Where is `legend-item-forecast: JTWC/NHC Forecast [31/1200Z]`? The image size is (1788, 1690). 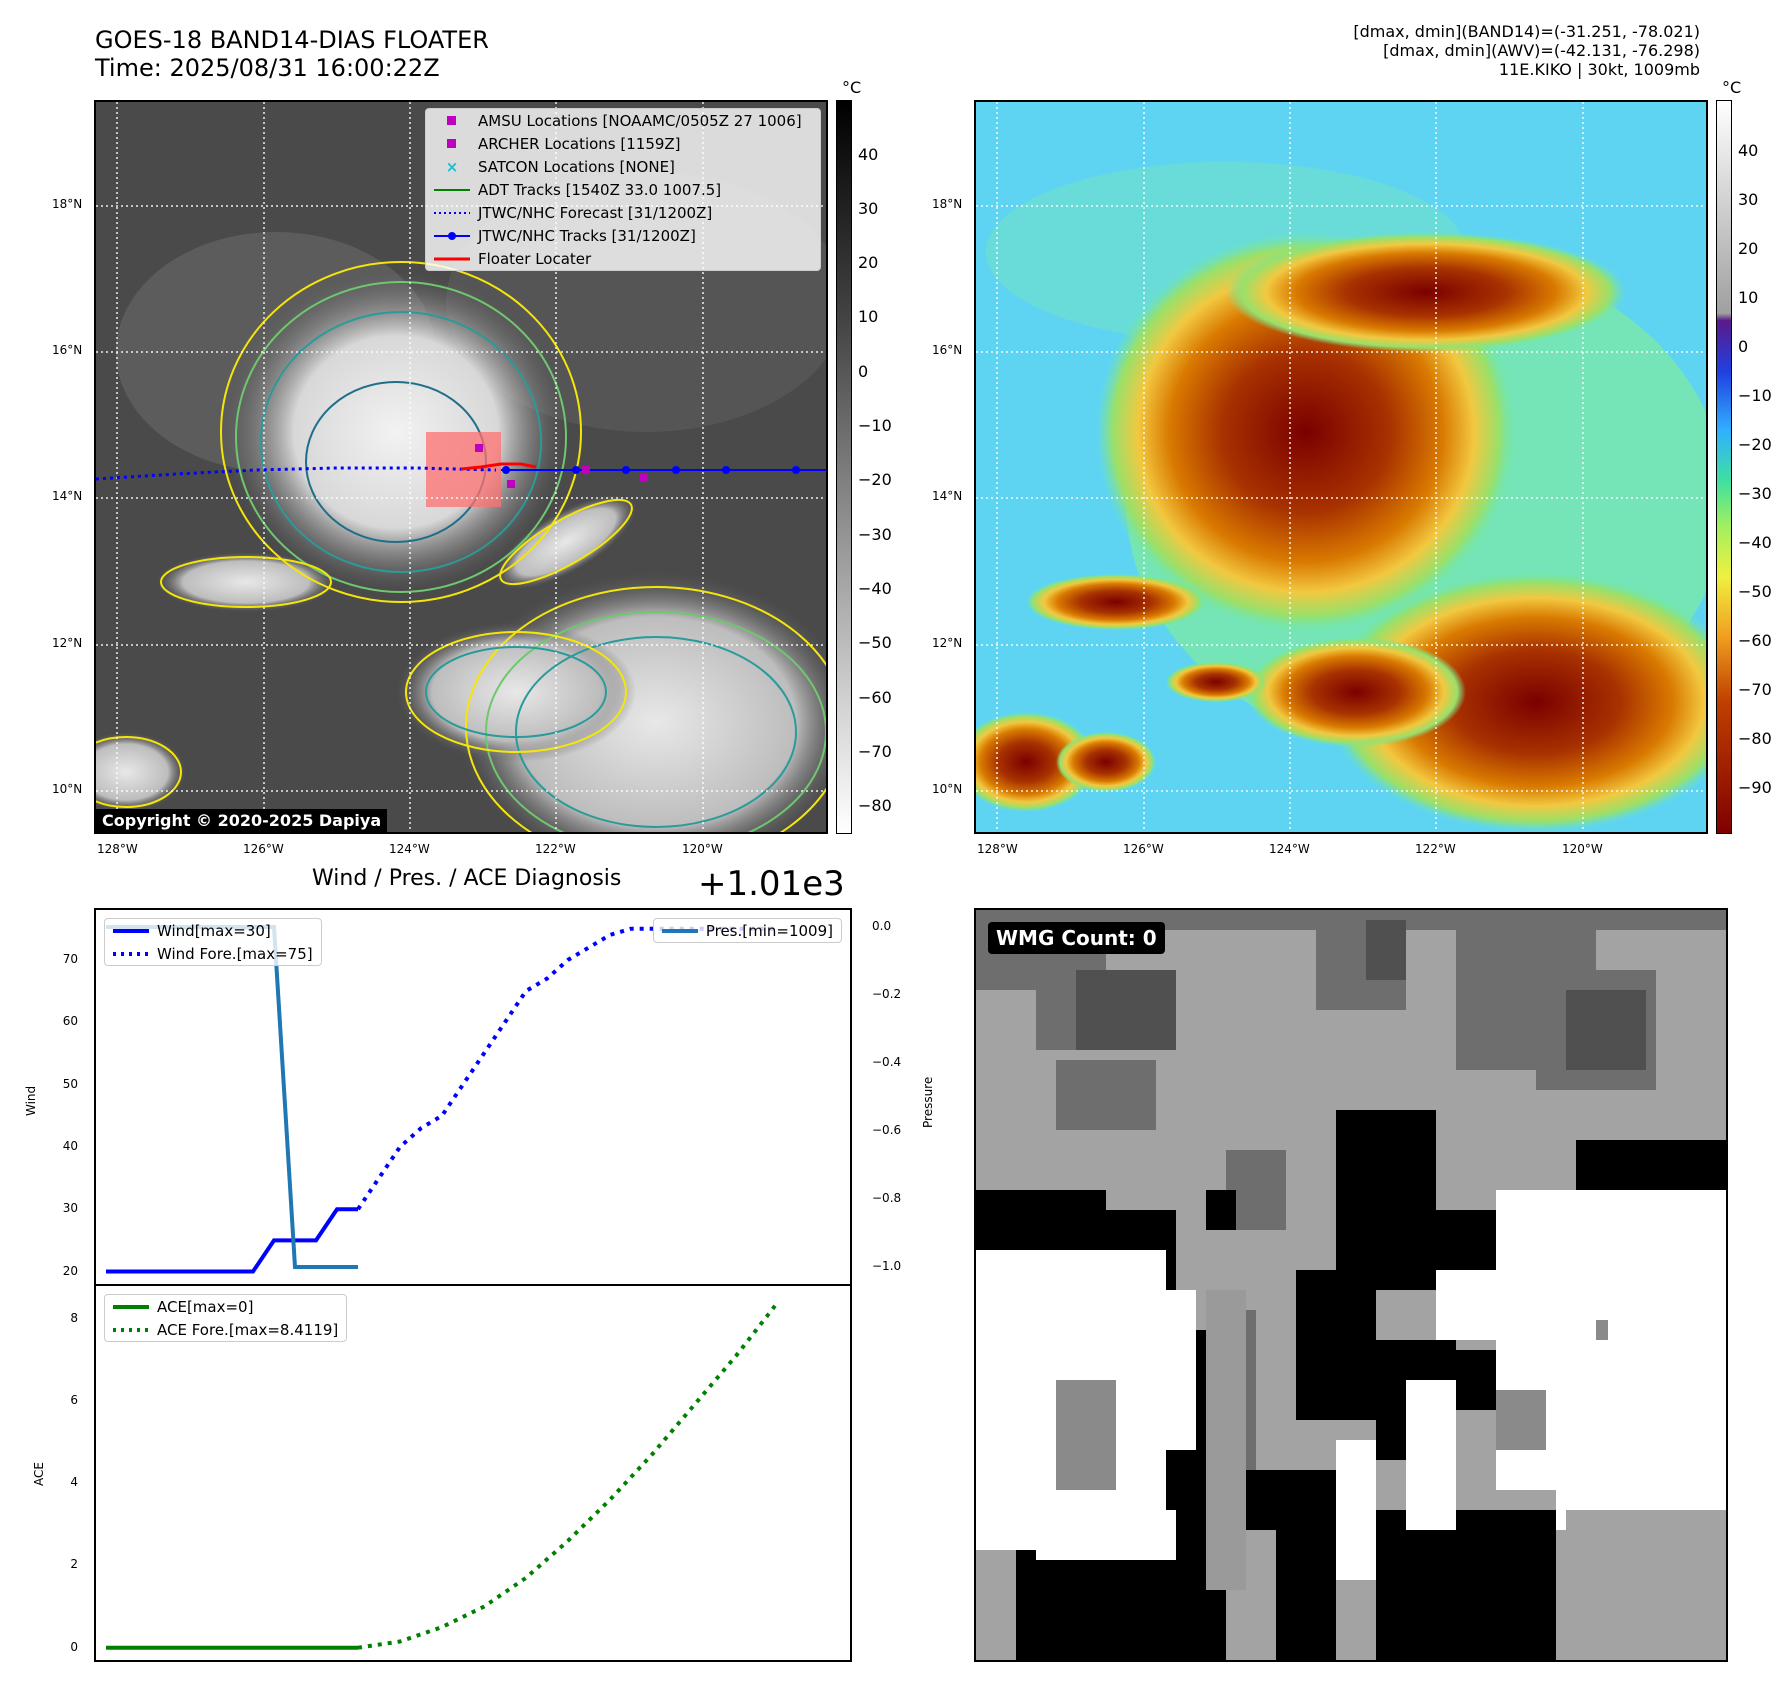
legend-item-forecast: JTWC/NHC Forecast [31/1200Z] is located at coordinates (623, 212).